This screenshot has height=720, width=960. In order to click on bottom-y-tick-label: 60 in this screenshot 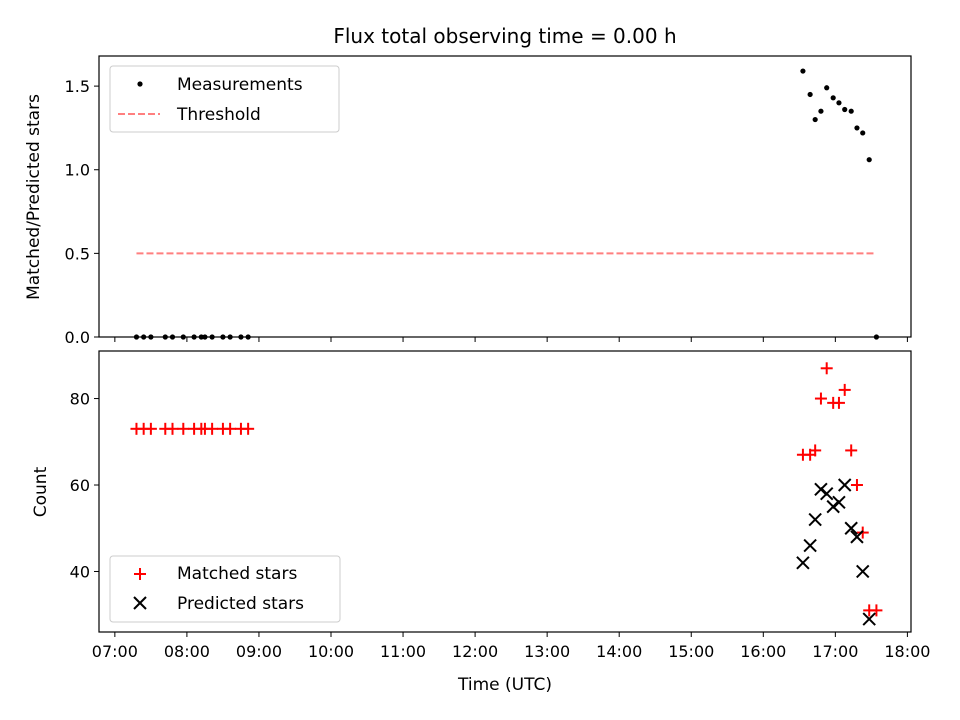, I will do `click(80, 485)`.